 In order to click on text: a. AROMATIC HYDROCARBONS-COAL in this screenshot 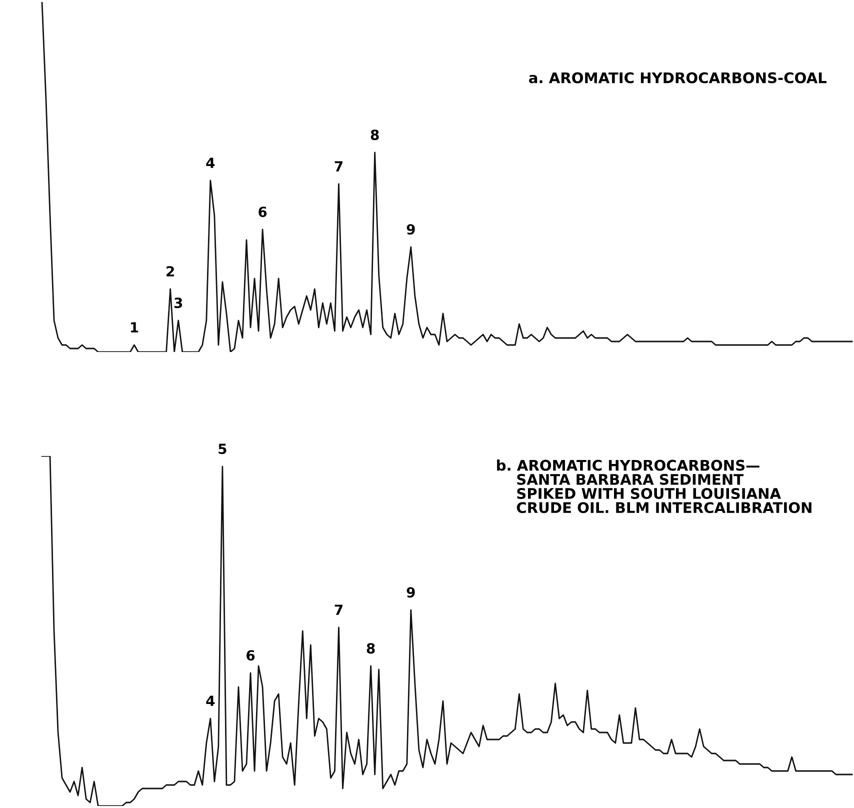, I will do `click(677, 78)`.